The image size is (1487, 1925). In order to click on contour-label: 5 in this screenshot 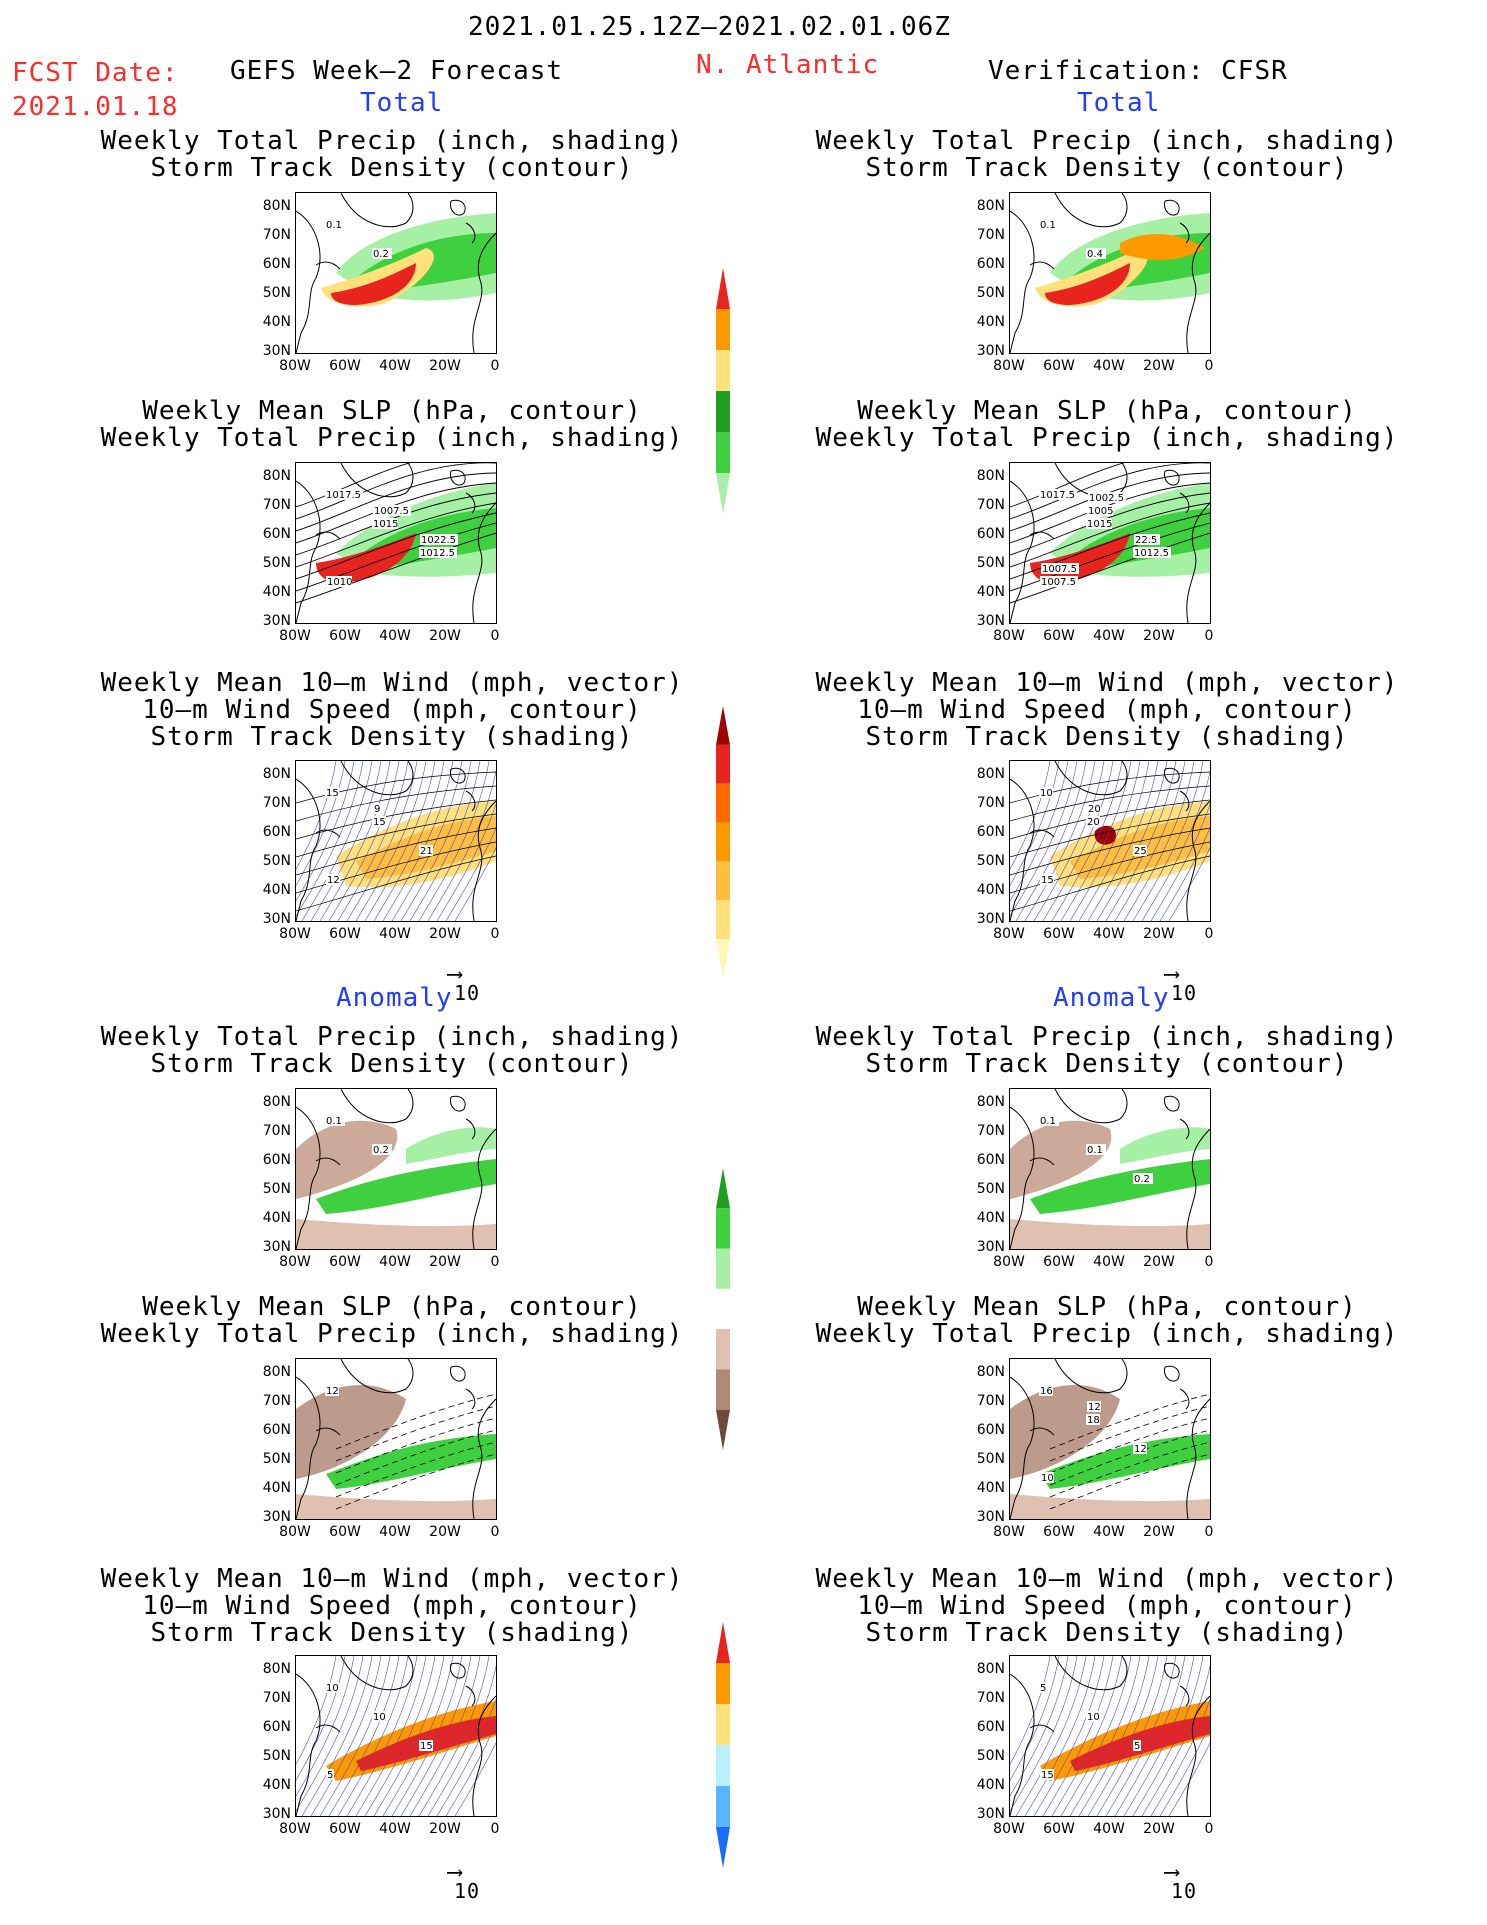, I will do `click(1137, 1746)`.